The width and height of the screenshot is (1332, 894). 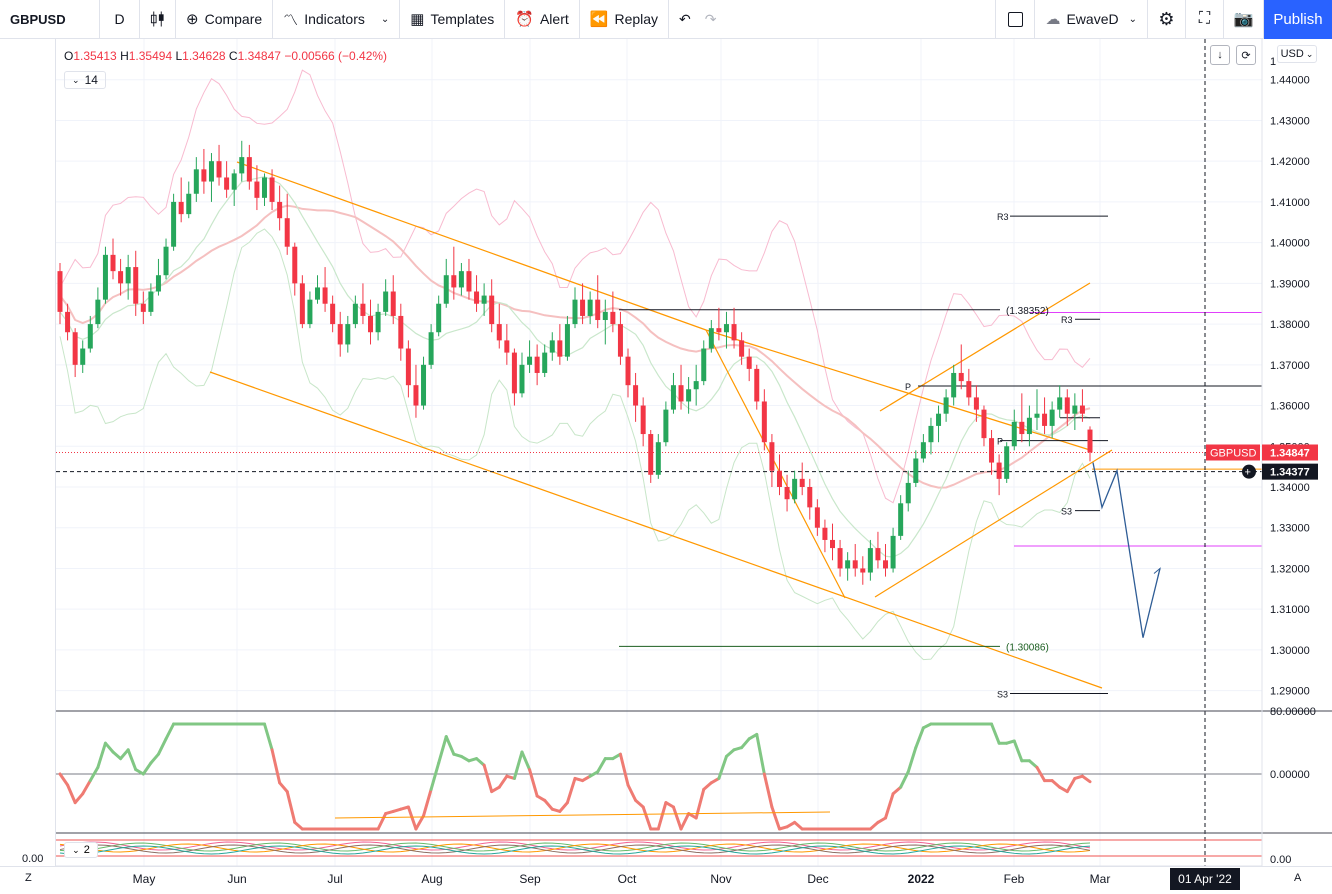 What do you see at coordinates (1290, 473) in the screenshot?
I see `crosshair-price-label: 1.34377` at bounding box center [1290, 473].